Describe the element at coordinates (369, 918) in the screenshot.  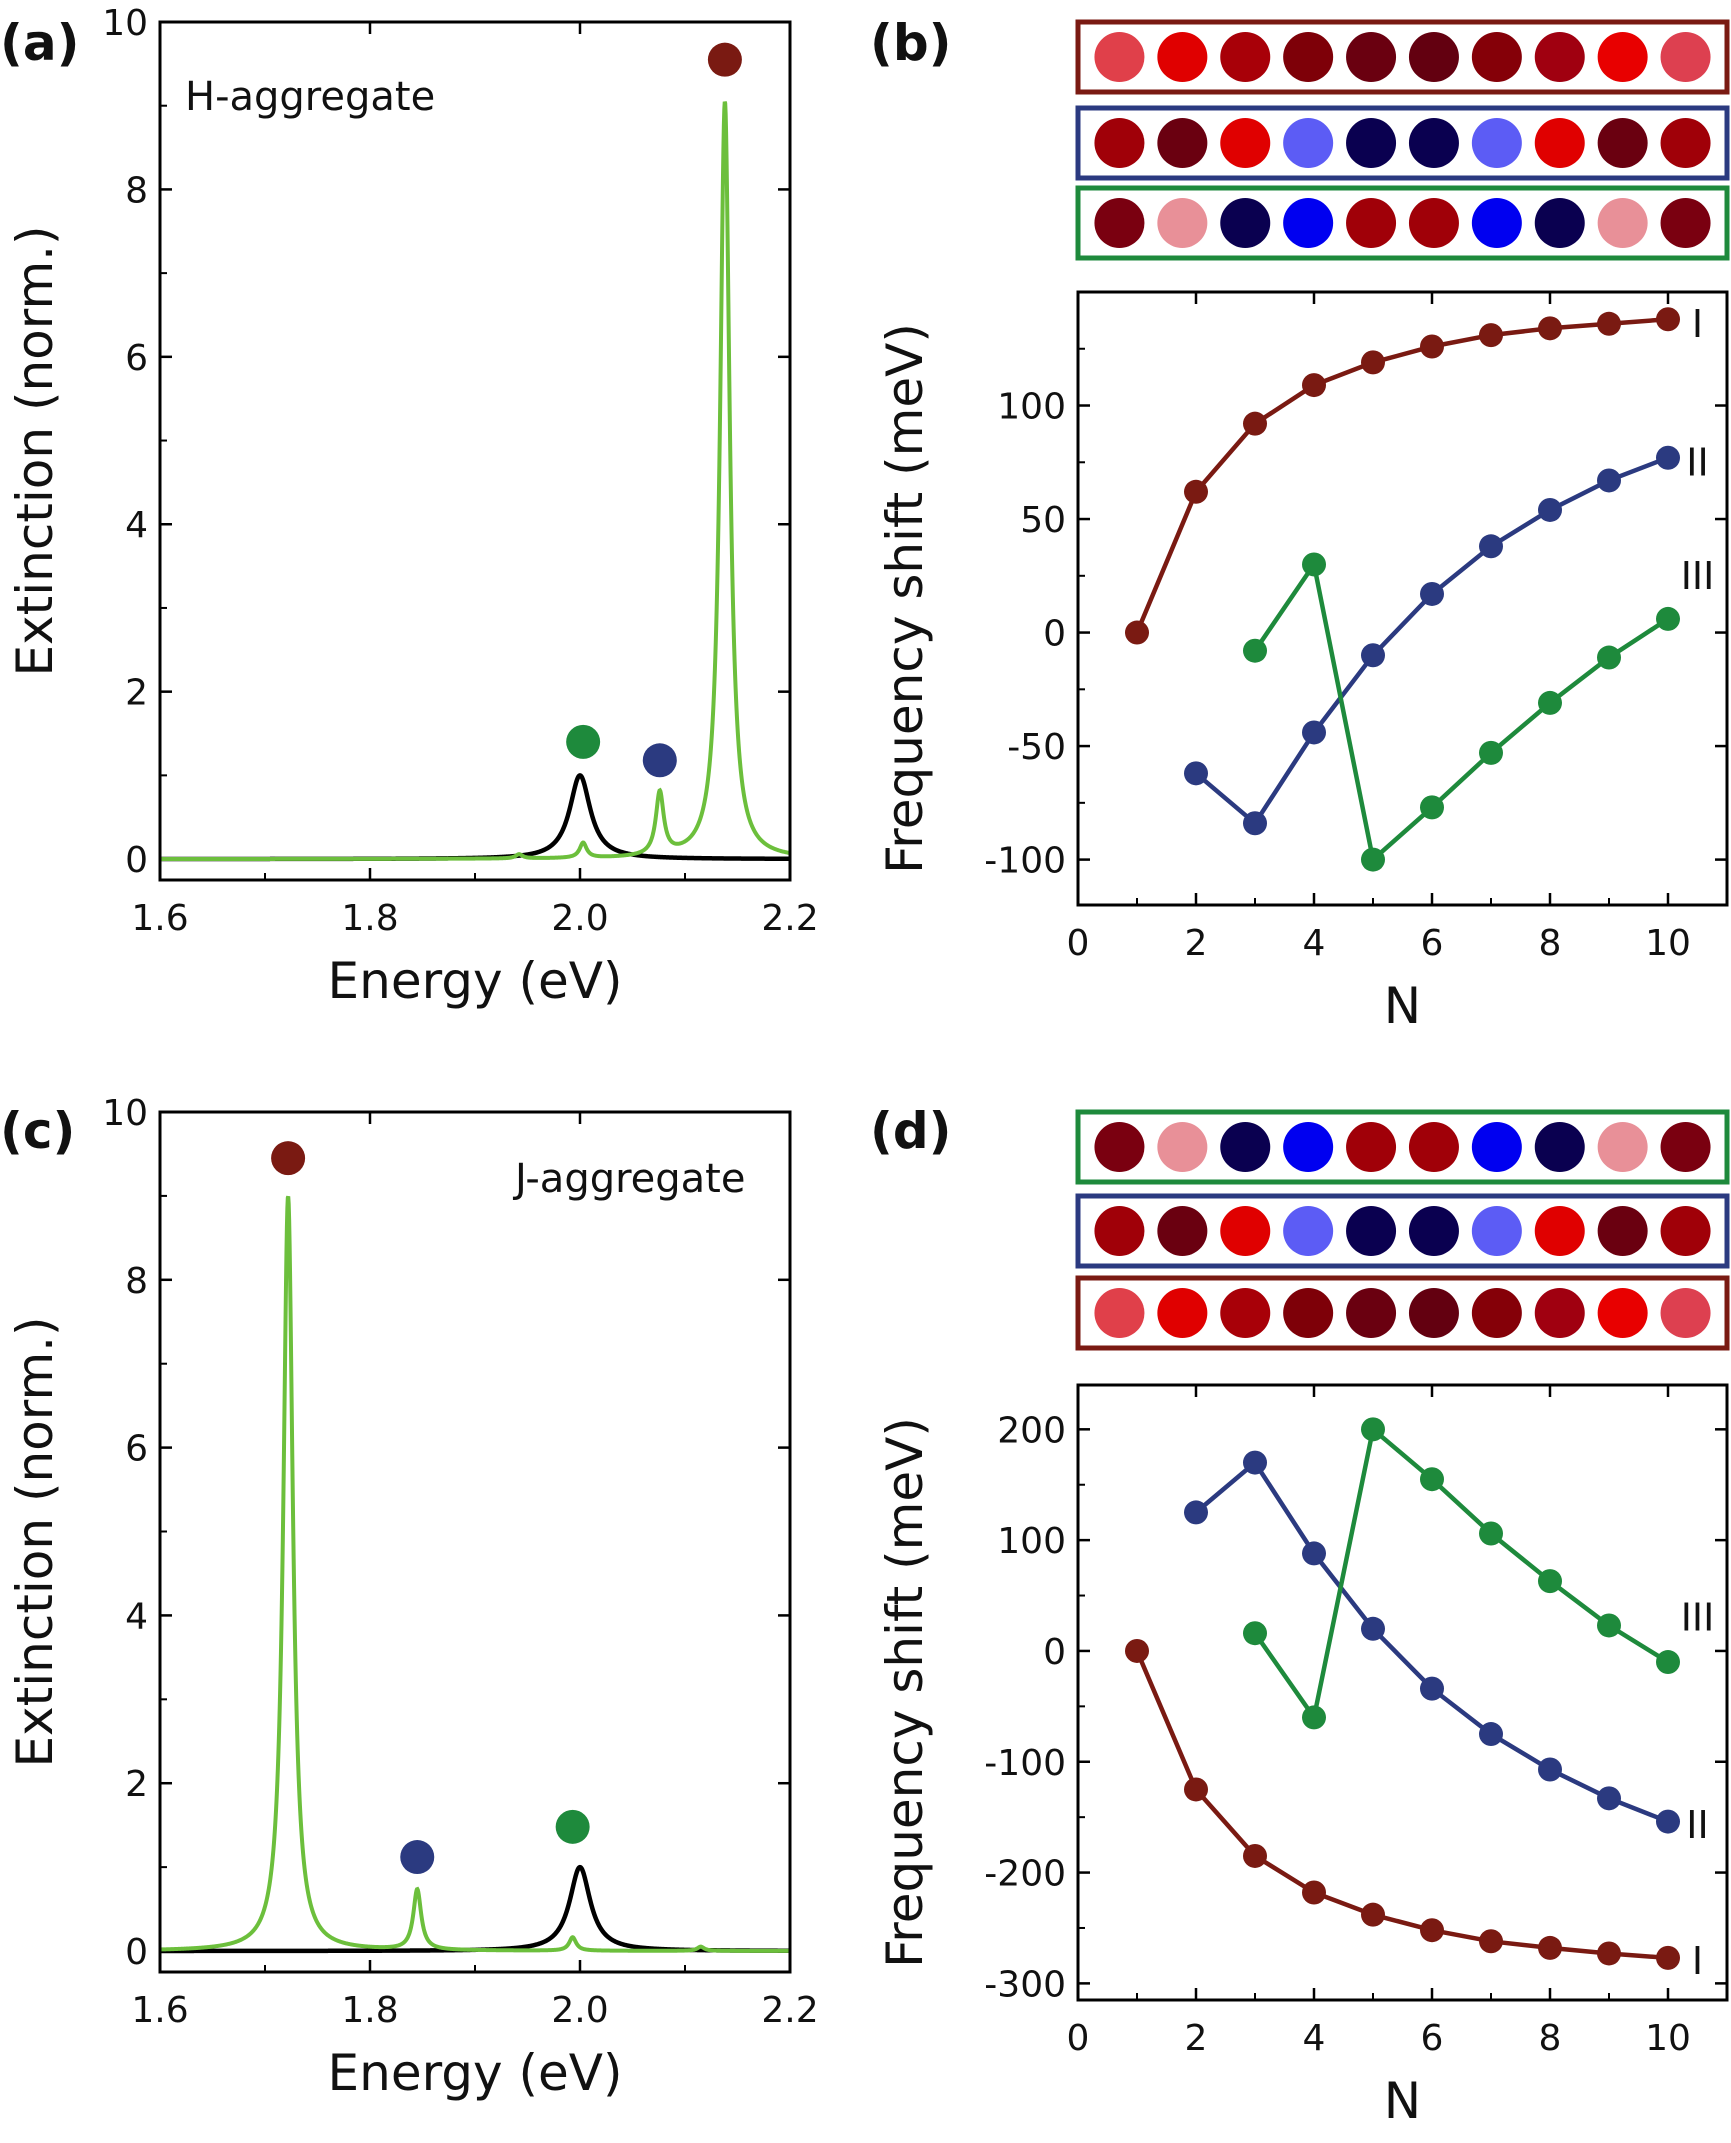
I see `x-tick-label: 1.8` at that location.